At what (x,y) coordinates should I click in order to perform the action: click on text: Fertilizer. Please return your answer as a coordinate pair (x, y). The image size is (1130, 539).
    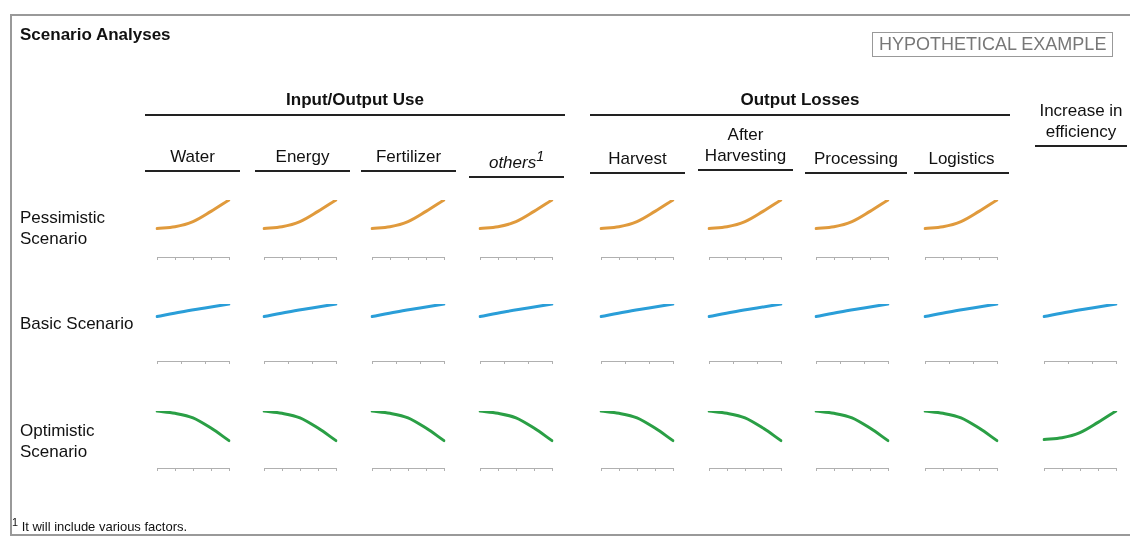
    Looking at the image, I should click on (408, 159).